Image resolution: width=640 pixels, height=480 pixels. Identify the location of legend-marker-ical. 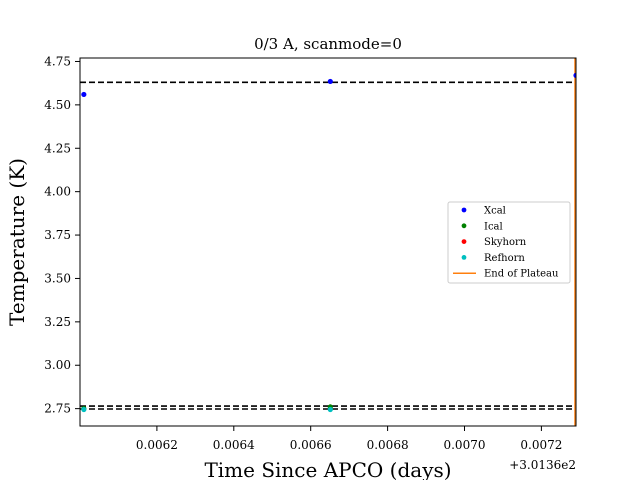
(464, 226).